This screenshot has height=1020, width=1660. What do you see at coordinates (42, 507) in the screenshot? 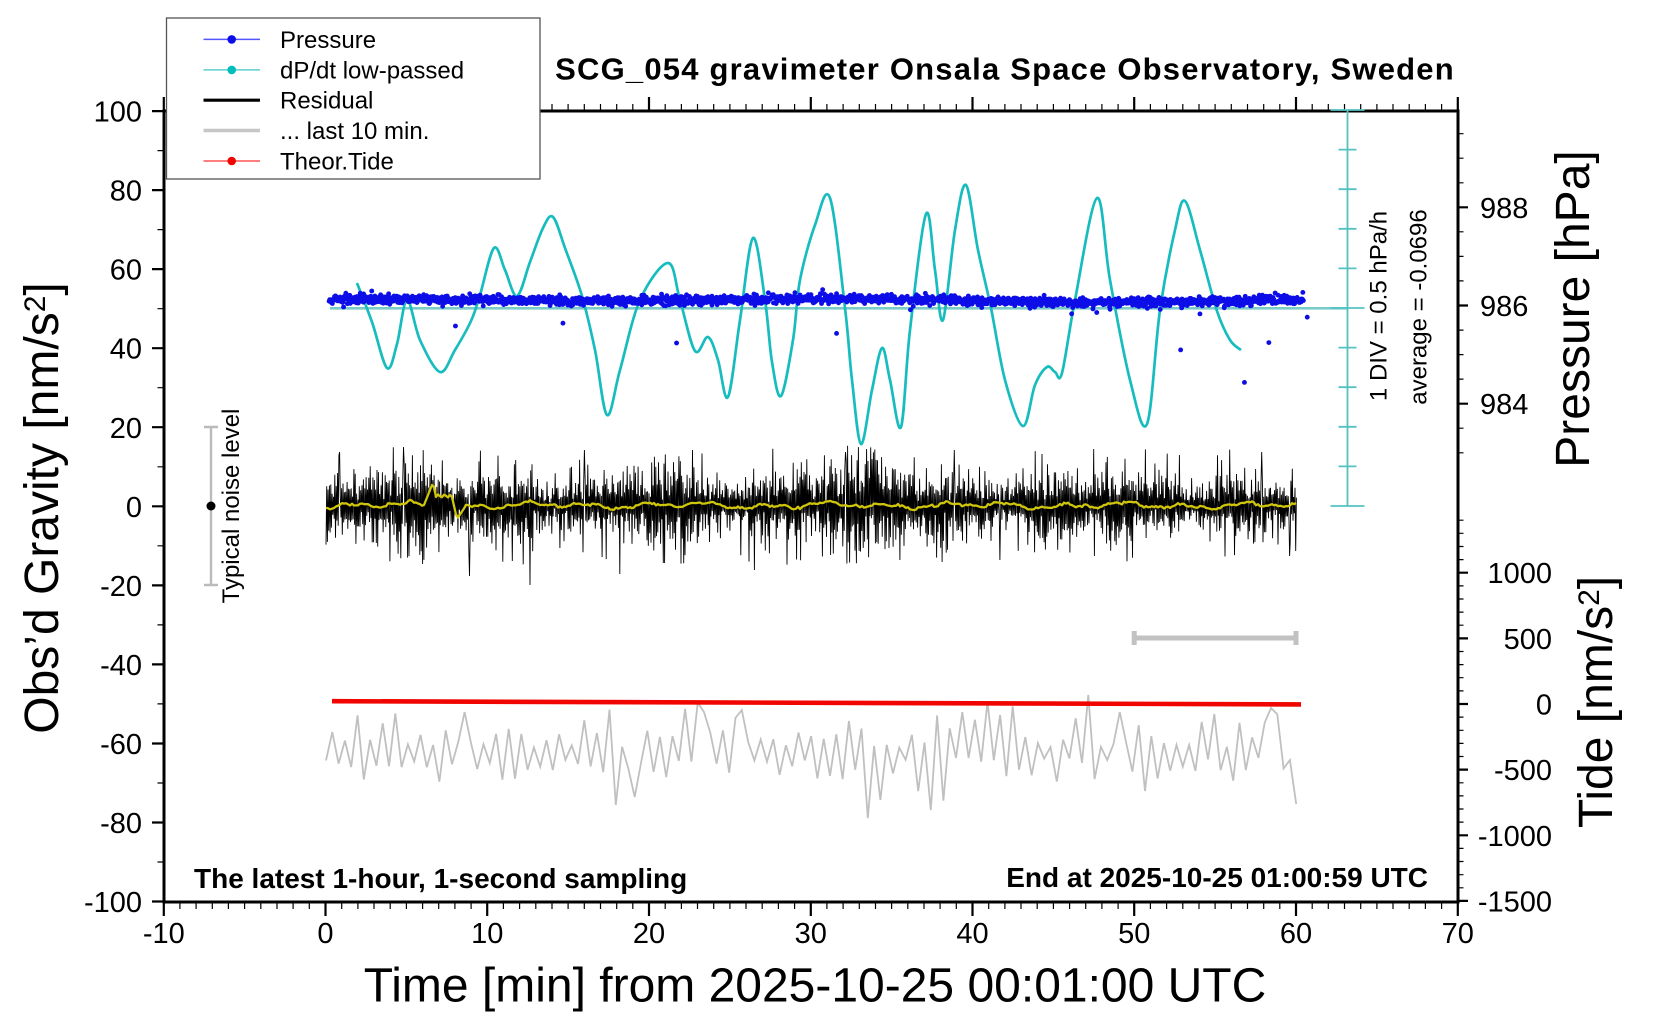
I see `svg-text: Obs’d Gravity [nm/s2]` at bounding box center [42, 507].